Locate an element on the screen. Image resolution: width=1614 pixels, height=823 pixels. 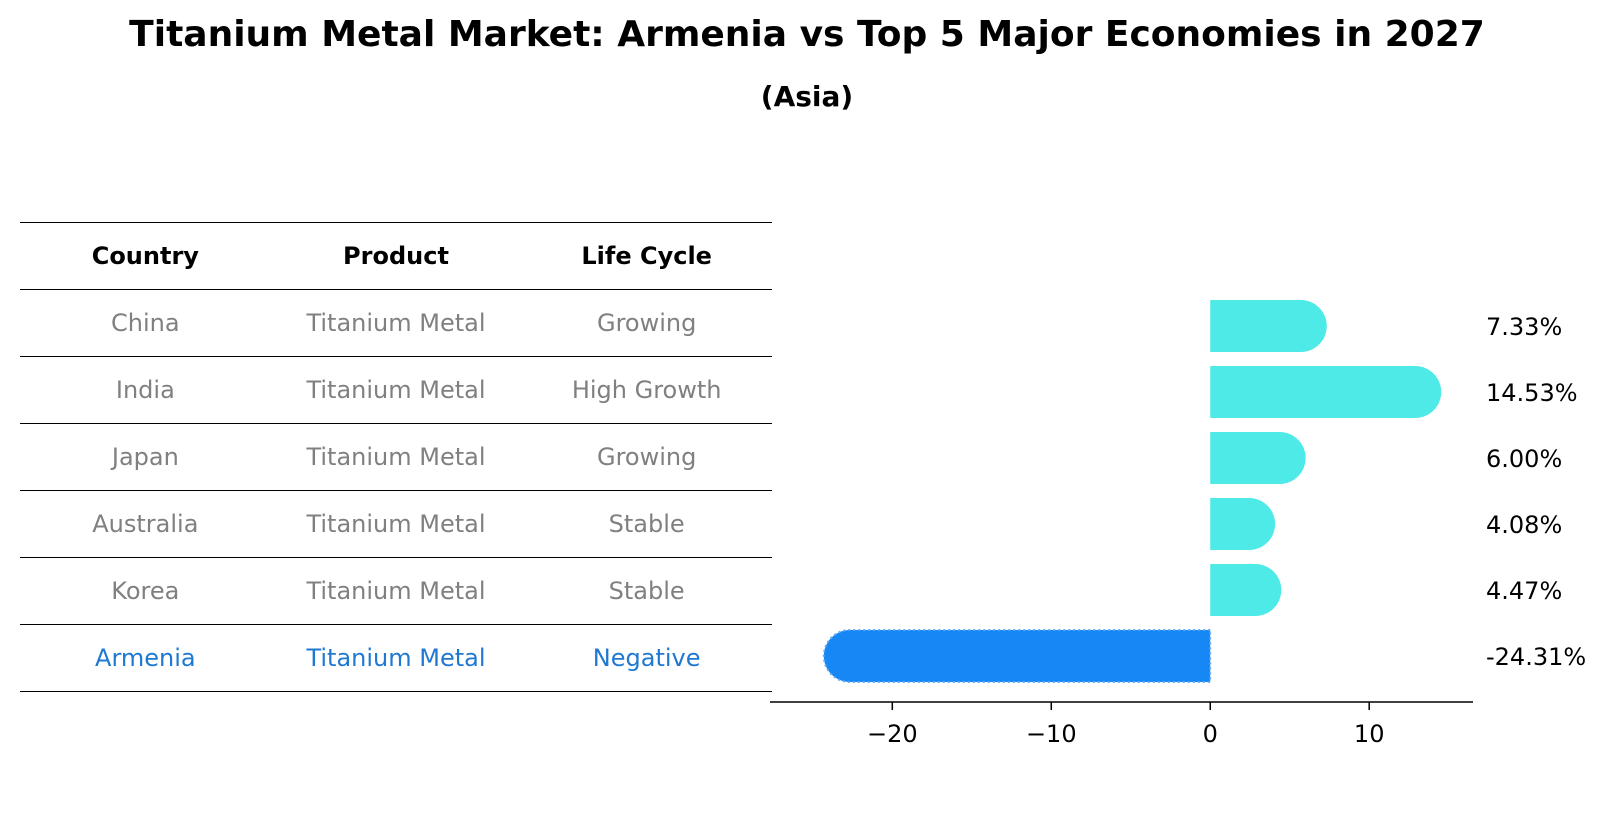
cell-country: Korea is located at coordinates (145, 591).